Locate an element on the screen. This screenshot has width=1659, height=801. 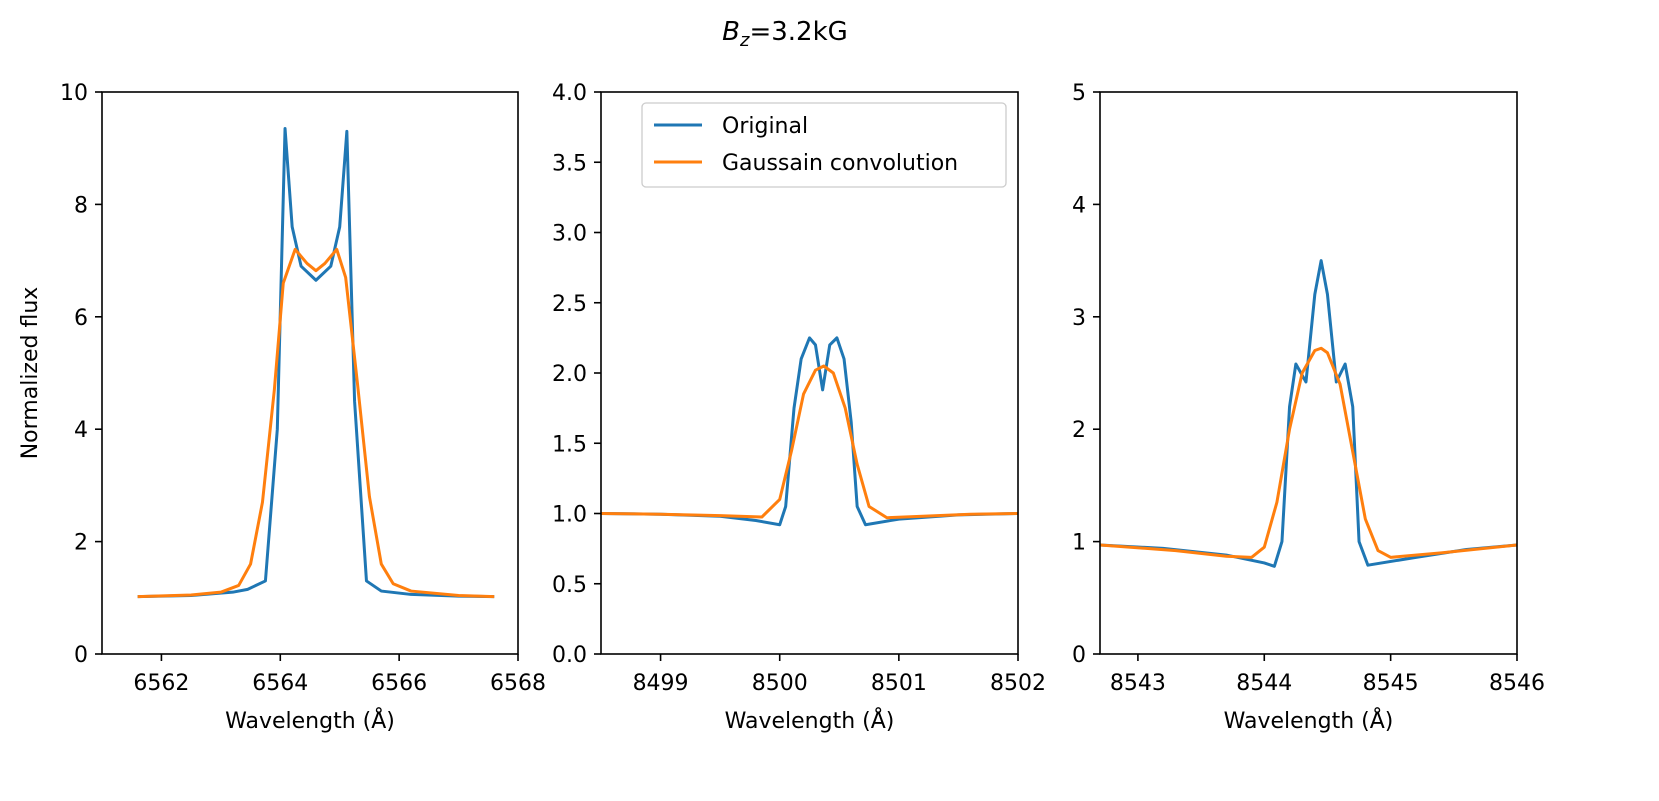
legend-original-label: Original is located at coordinates (765, 126).